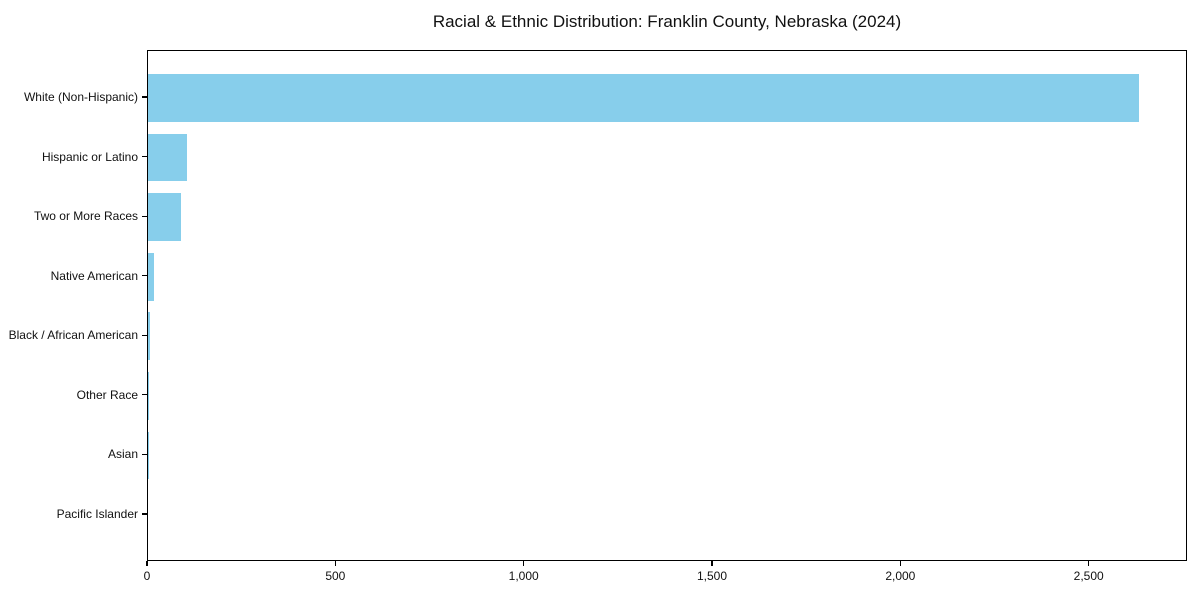 The height and width of the screenshot is (600, 1200). I want to click on y-tick-mark-other-race, so click(144, 395).